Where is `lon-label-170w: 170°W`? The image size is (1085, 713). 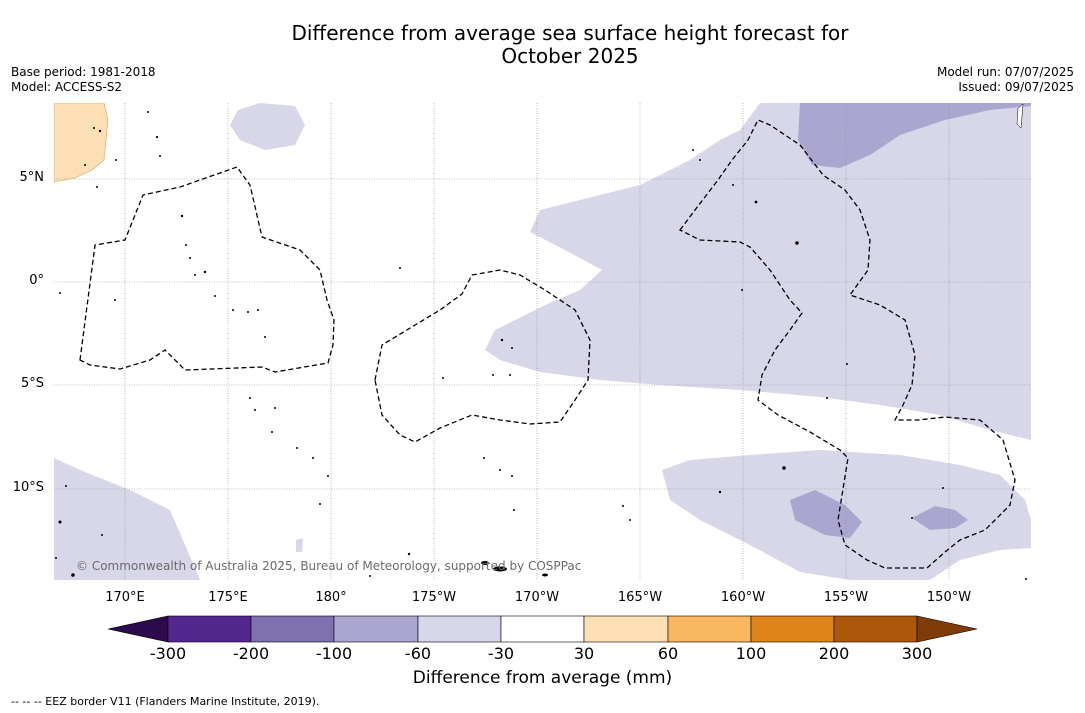 lon-label-170w: 170°W is located at coordinates (537, 597).